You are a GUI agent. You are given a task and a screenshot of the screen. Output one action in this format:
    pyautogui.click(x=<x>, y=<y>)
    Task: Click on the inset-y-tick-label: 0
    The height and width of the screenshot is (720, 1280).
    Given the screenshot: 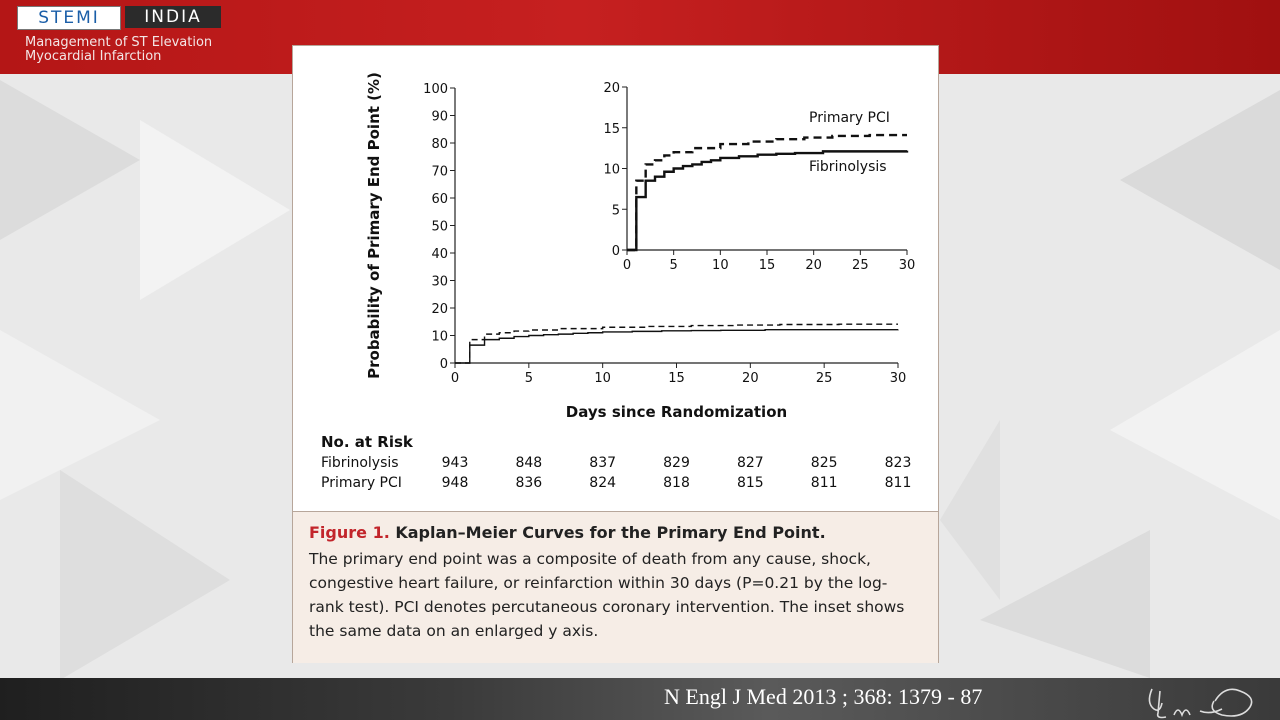 What is the action you would take?
    pyautogui.click(x=616, y=251)
    